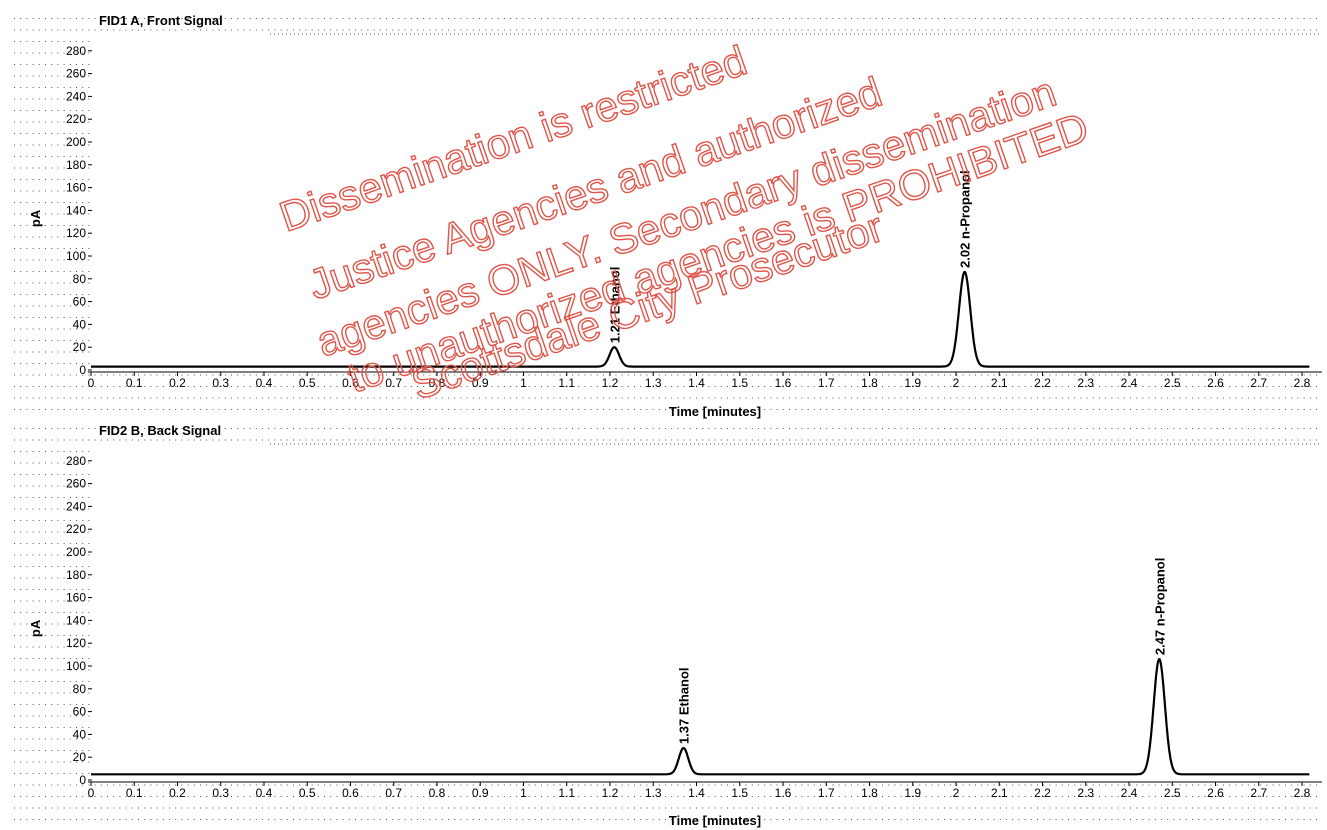  Describe the element at coordinates (1085, 793) in the screenshot. I see `x-tick-label: 2.3` at that location.